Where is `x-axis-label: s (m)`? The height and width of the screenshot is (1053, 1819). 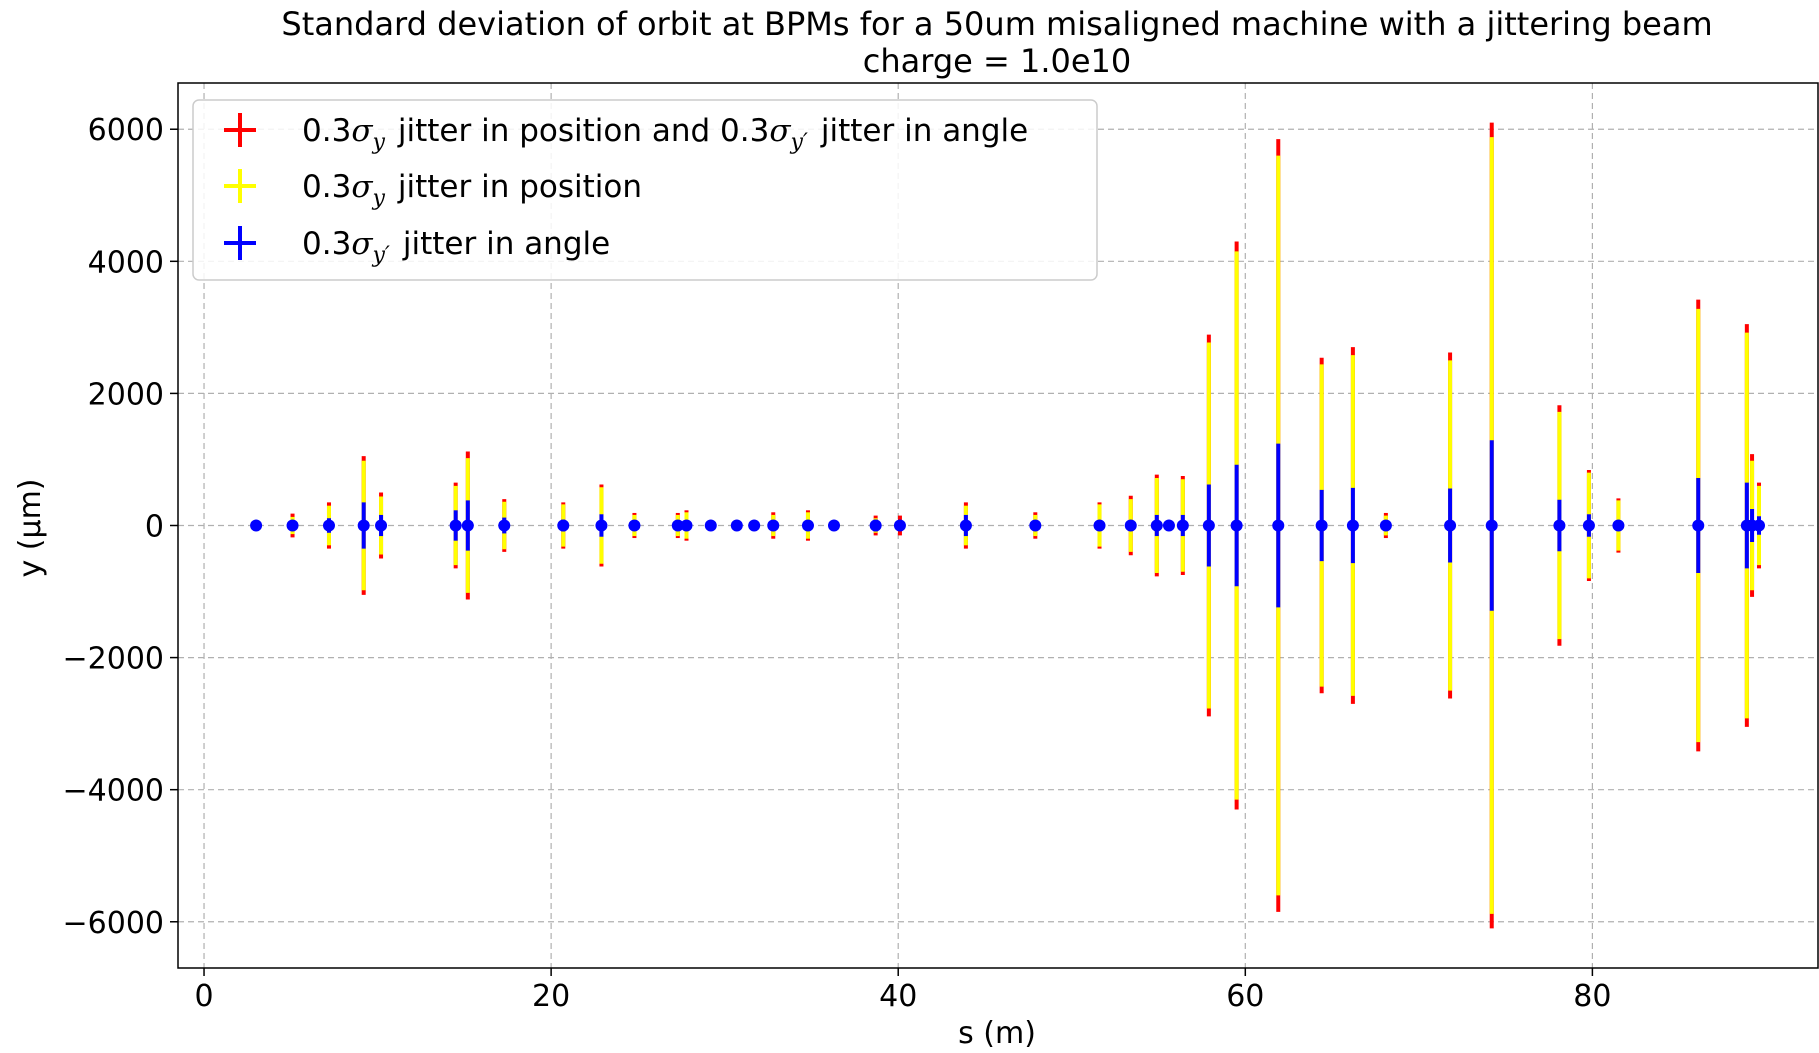 x-axis-label: s (m) is located at coordinates (997, 1033).